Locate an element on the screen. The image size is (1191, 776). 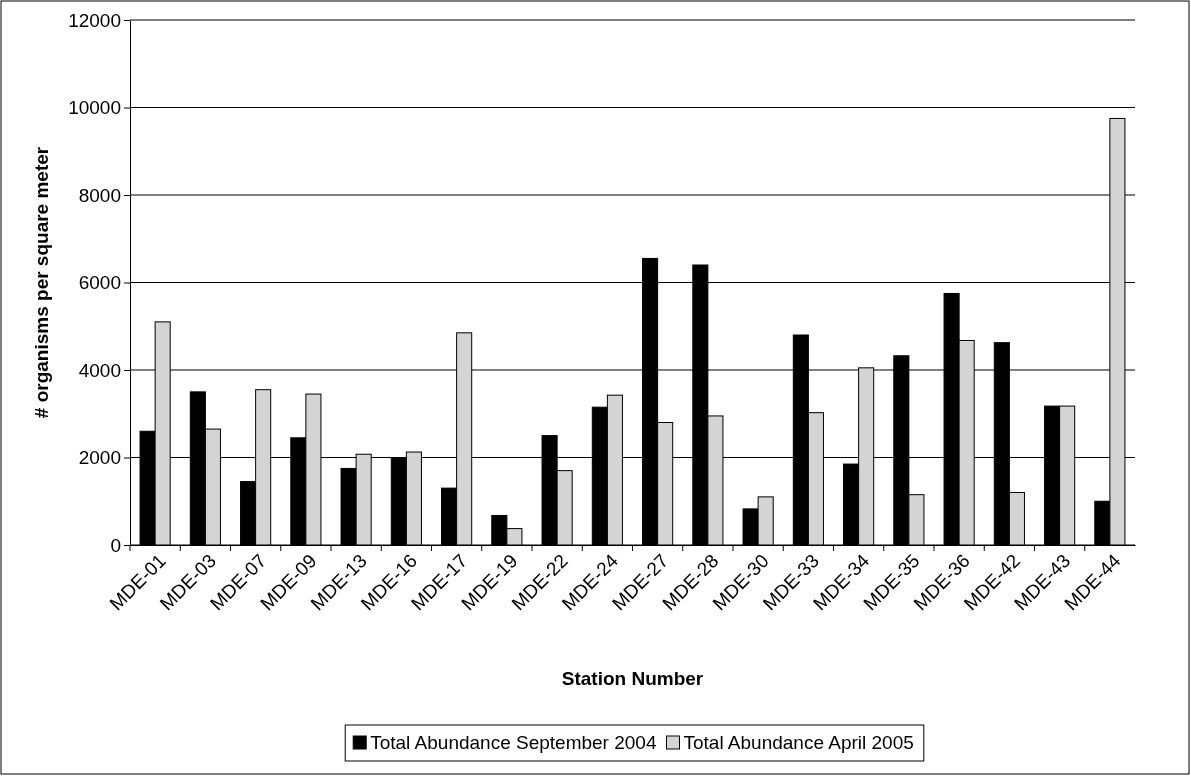
y-tick-label: 8000 is located at coordinates (99, 195).